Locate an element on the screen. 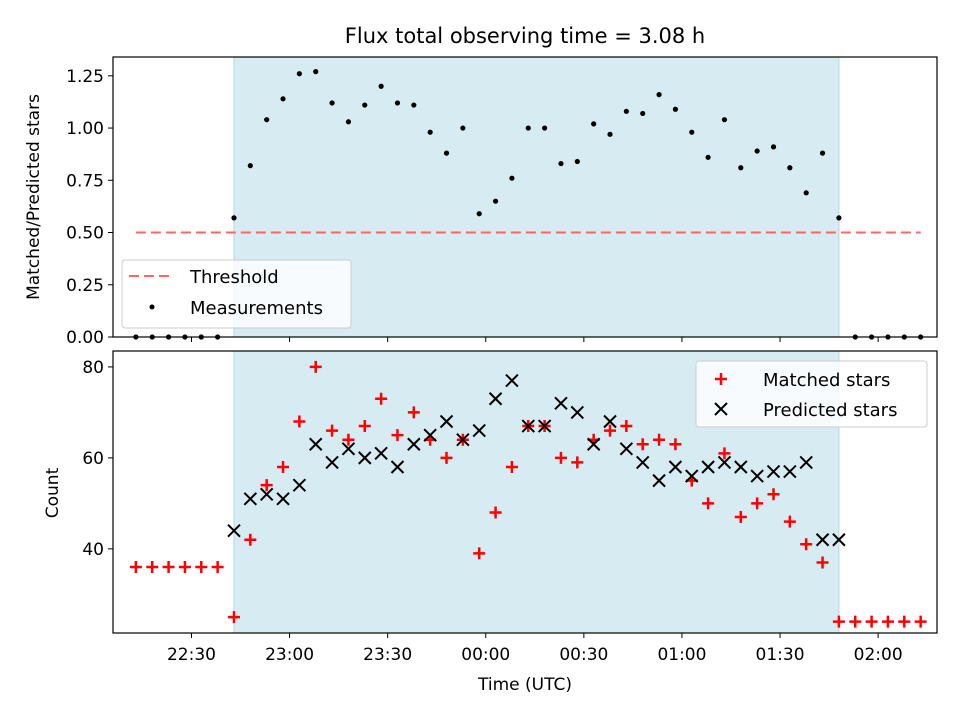  legend-matched-label: Matched stars is located at coordinates (826, 380).